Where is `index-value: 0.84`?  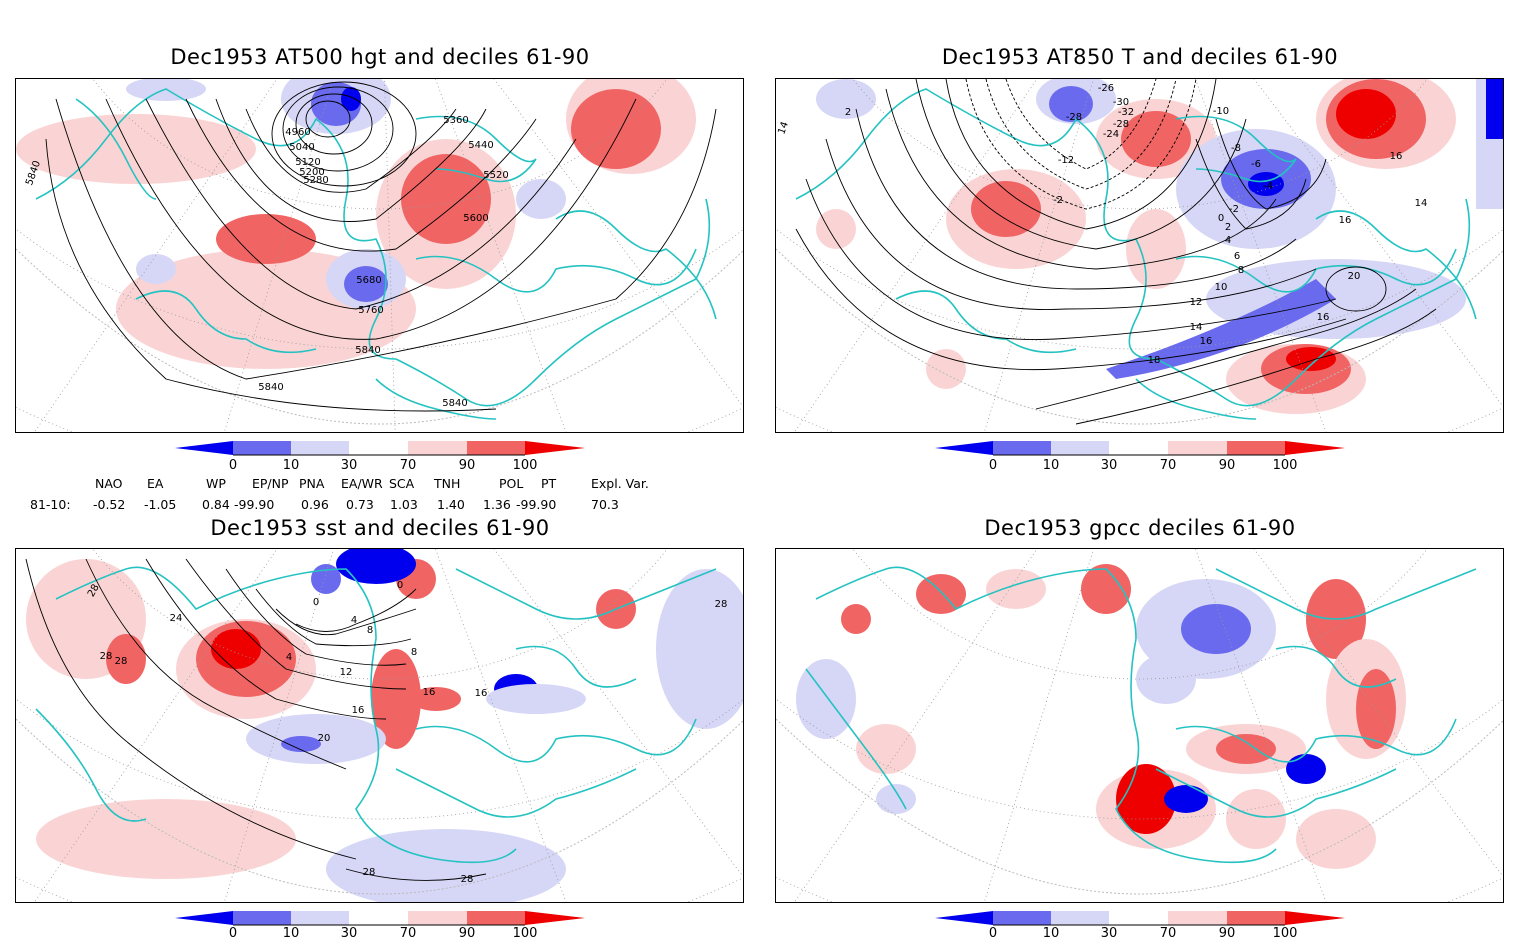 index-value: 0.84 is located at coordinates (216, 504).